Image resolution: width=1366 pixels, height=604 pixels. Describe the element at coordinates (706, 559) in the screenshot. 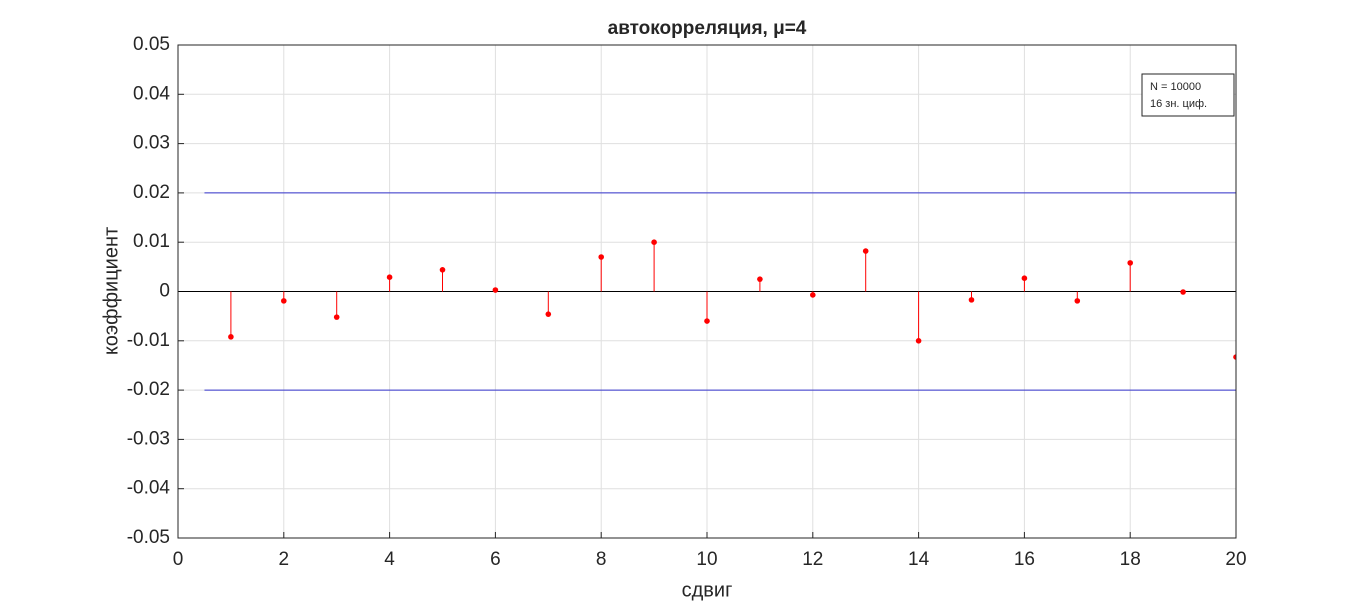

I see `x-tick-label: 10` at that location.